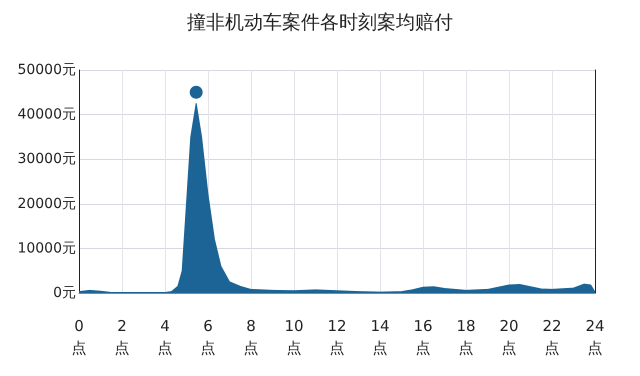 The image size is (640, 376). What do you see at coordinates (595, 337) in the screenshot?
I see `x-tick-label: 24 点` at bounding box center [595, 337].